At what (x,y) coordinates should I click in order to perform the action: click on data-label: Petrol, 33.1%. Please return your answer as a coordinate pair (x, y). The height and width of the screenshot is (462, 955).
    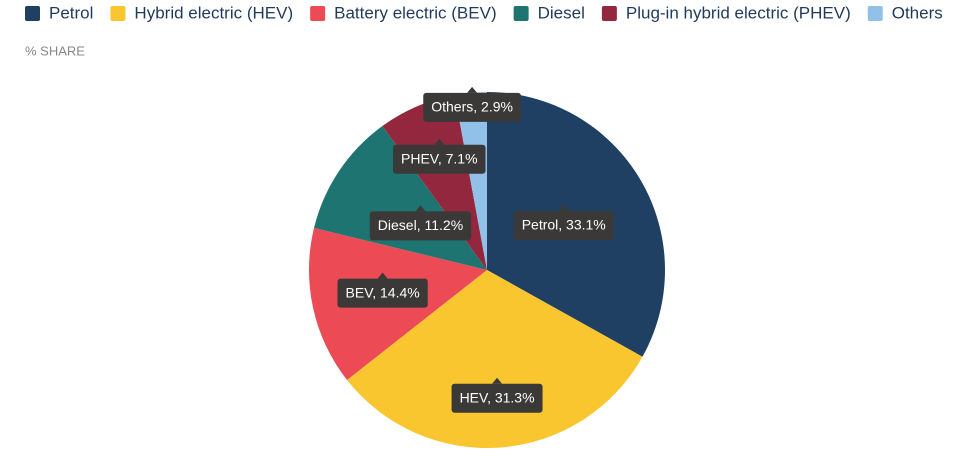
    Looking at the image, I should click on (563, 222).